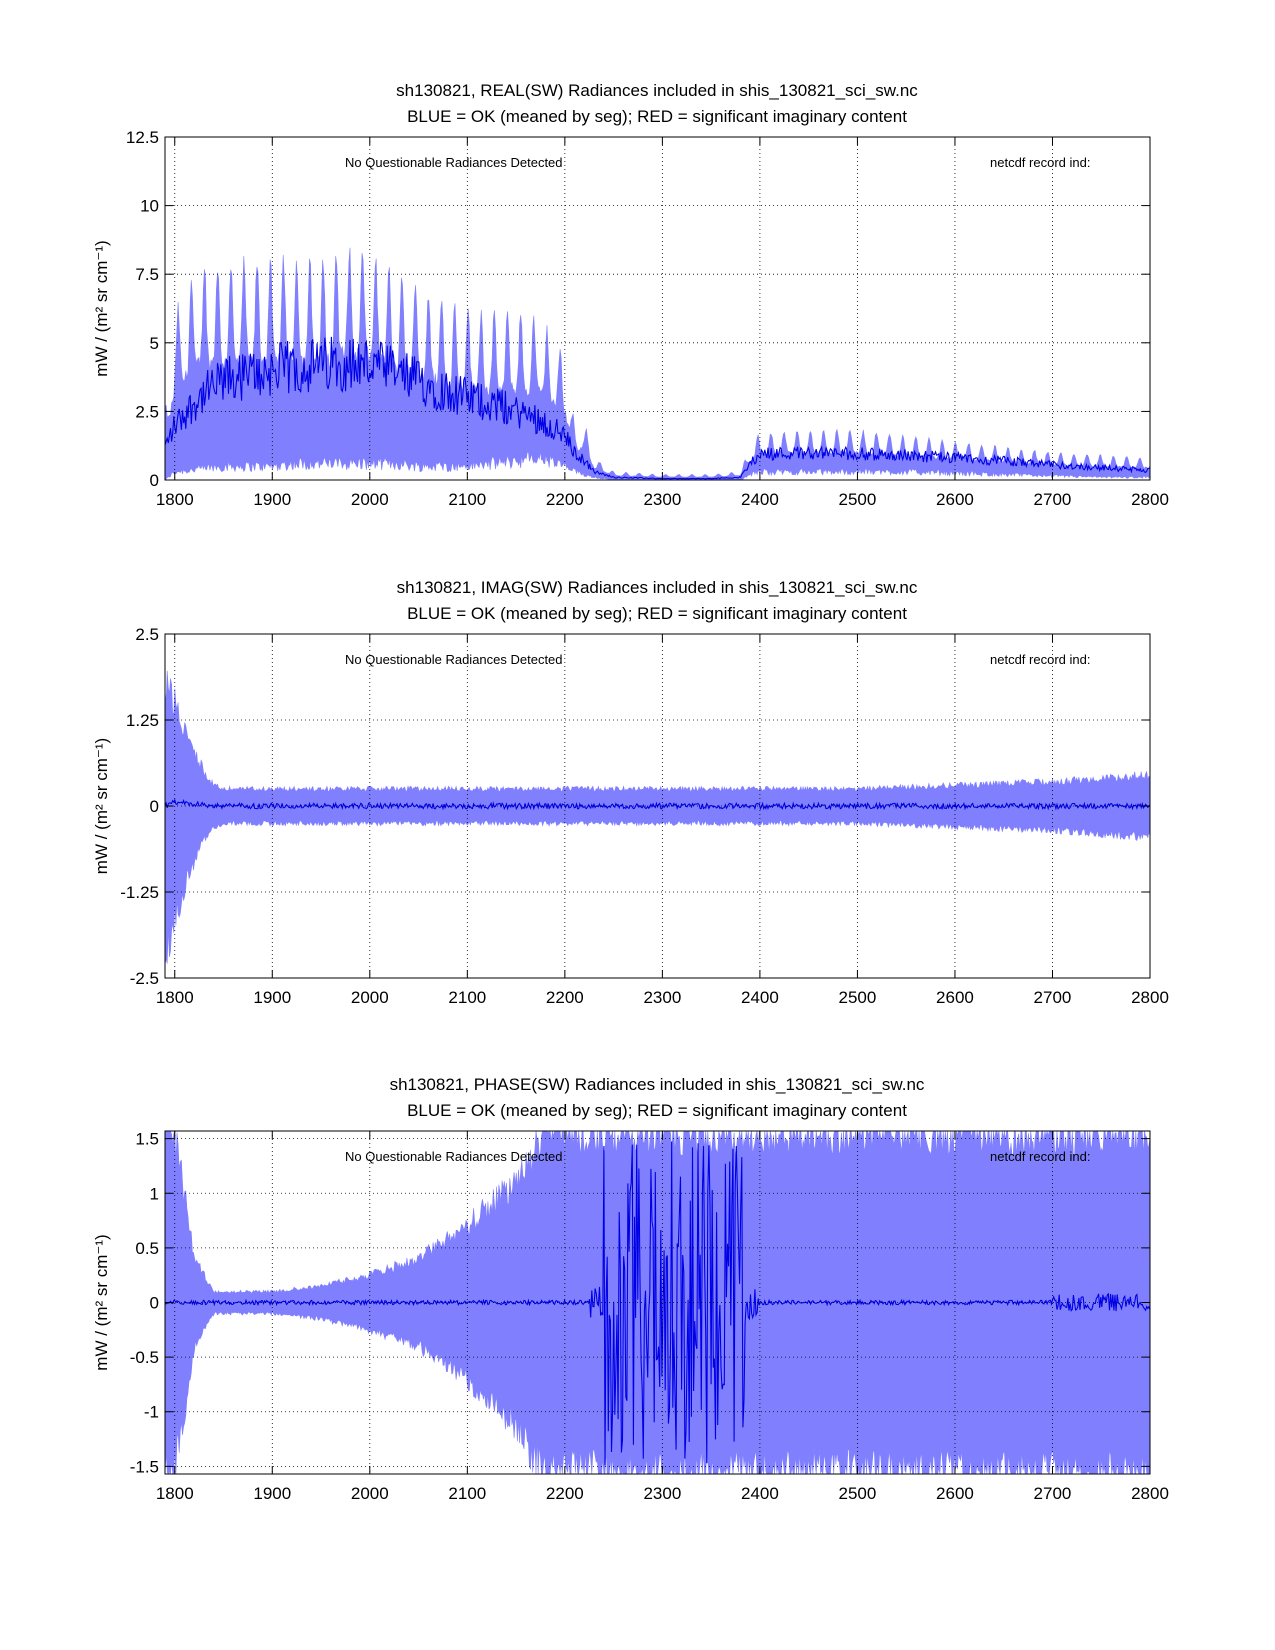  I want to click on y-tick-label: -0.5, so click(144, 1357).